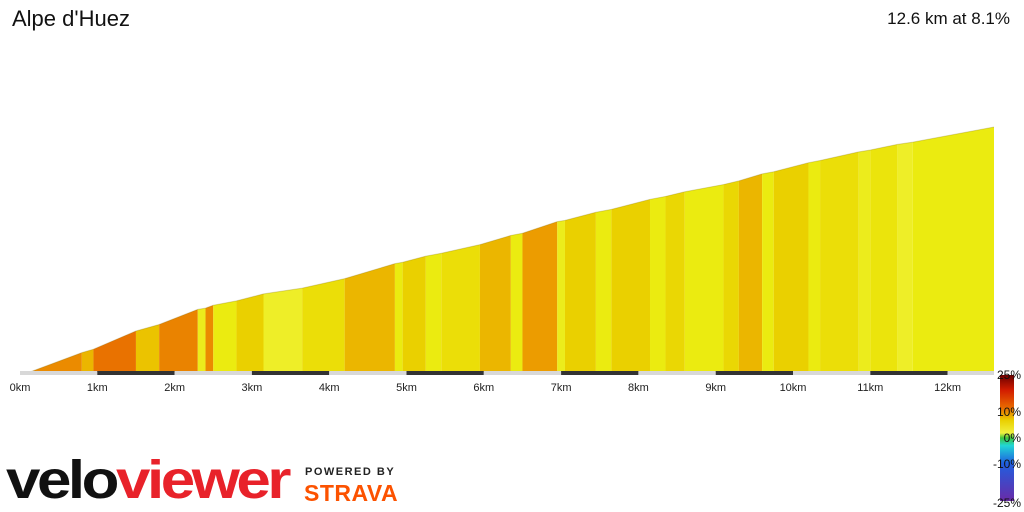 Image resolution: width=1024 pixels, height=512 pixels. Describe the element at coordinates (991, 375) in the screenshot. I see `legend-label-25: 25%` at that location.